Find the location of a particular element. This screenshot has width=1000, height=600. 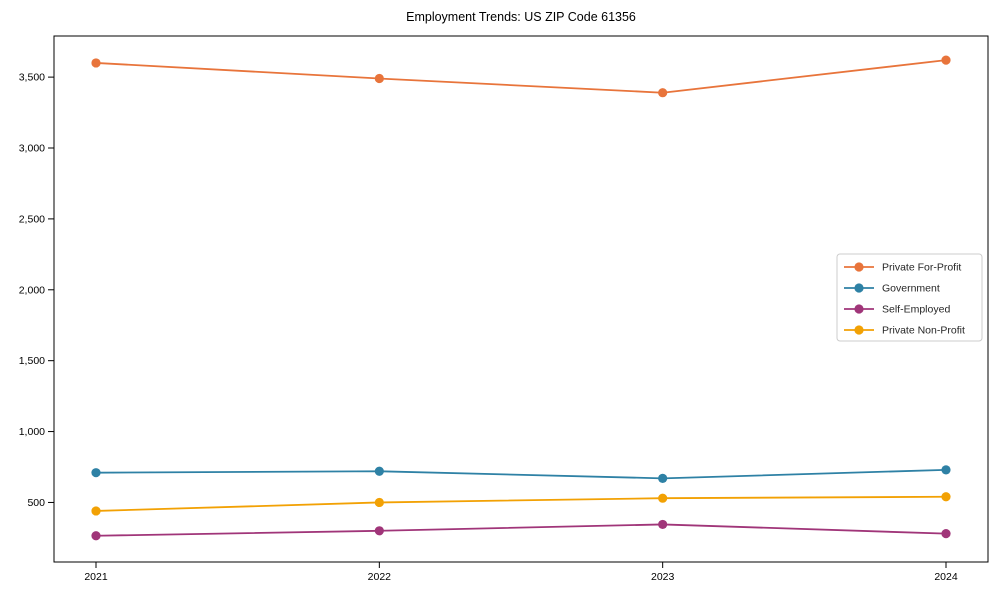

y-tick-label: 1,500 is located at coordinates (32, 361).